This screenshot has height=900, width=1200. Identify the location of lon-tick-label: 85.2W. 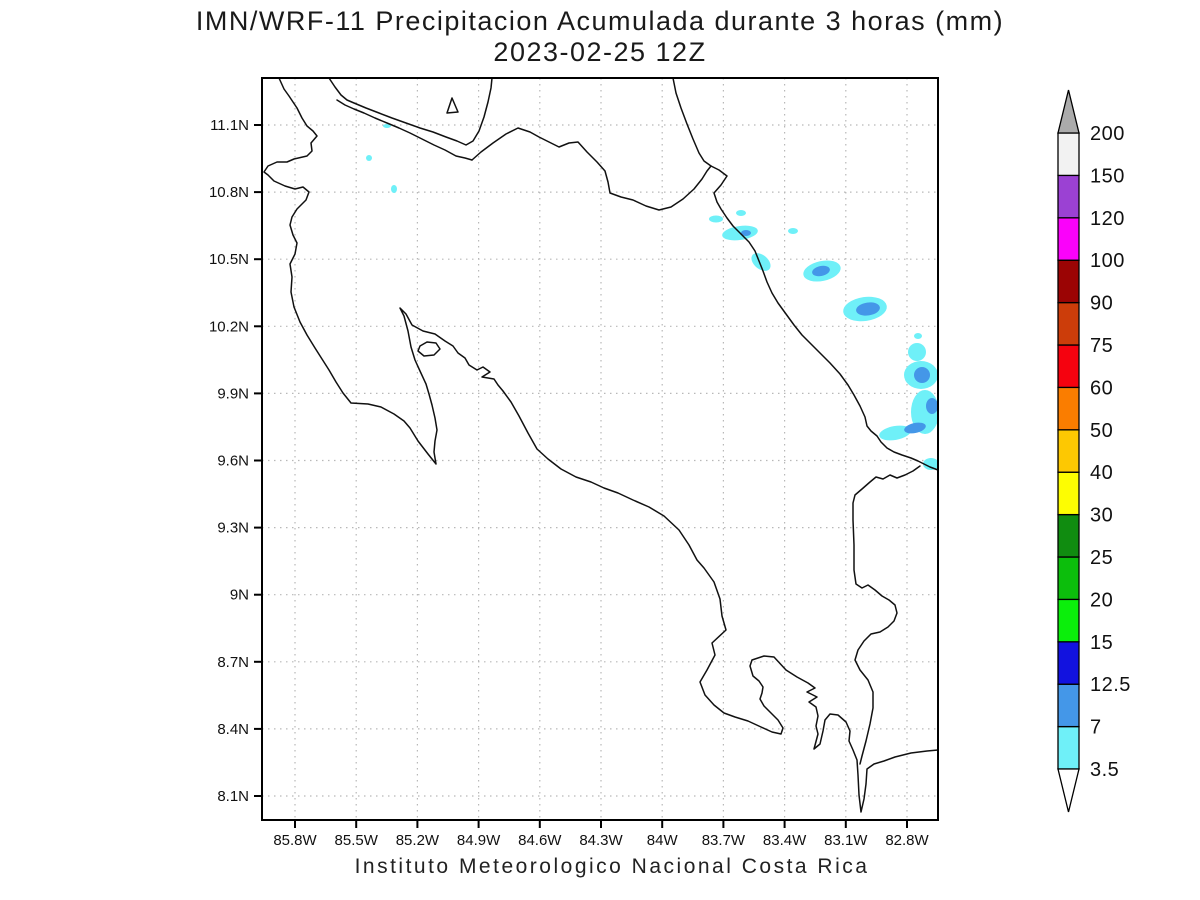
(418, 840).